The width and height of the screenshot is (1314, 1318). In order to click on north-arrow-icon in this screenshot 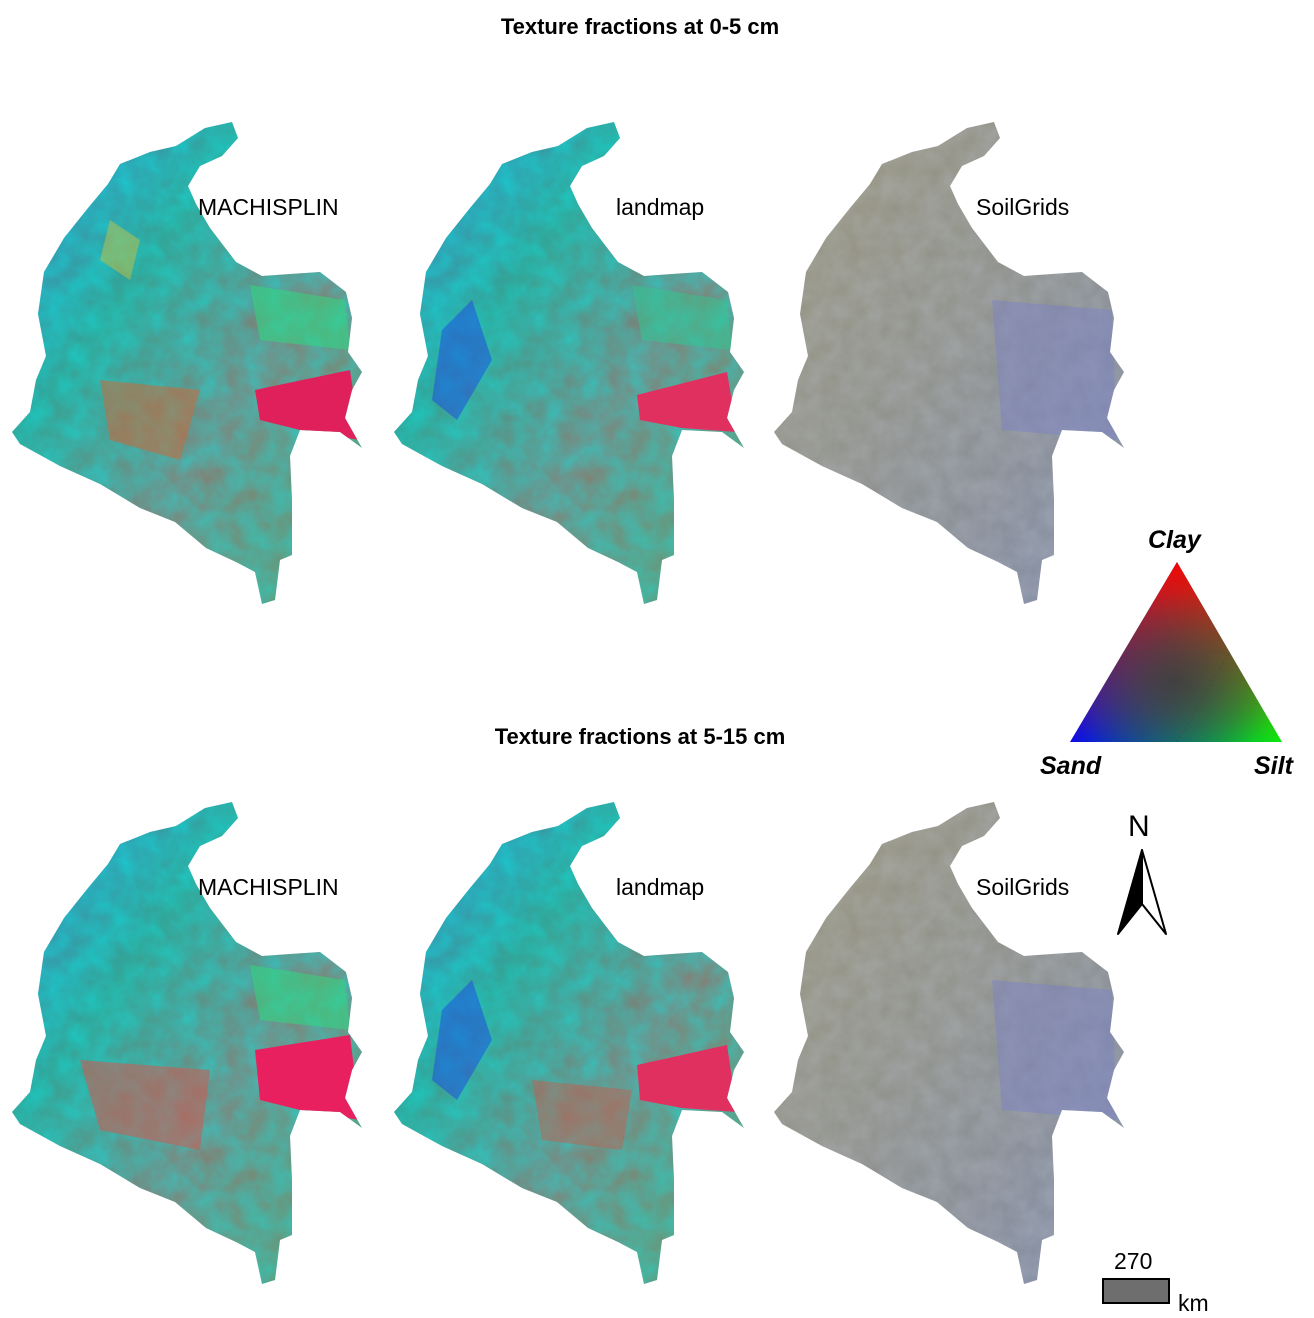, I will do `click(1142, 892)`.